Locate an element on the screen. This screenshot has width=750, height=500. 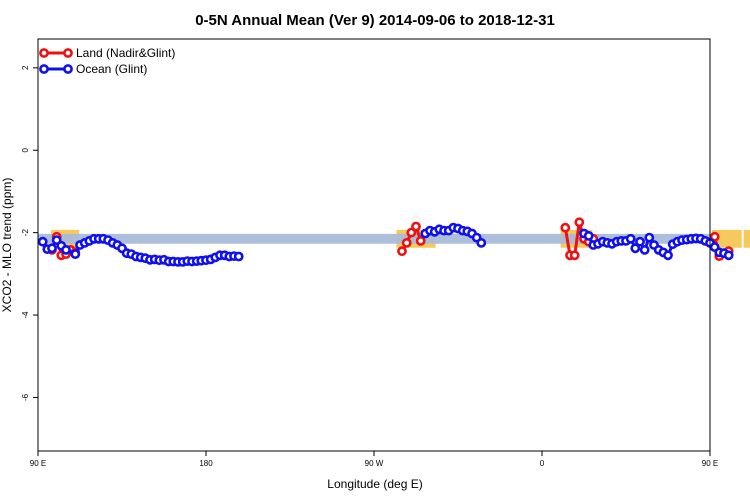
x-tick-label: 0 is located at coordinates (542, 463).